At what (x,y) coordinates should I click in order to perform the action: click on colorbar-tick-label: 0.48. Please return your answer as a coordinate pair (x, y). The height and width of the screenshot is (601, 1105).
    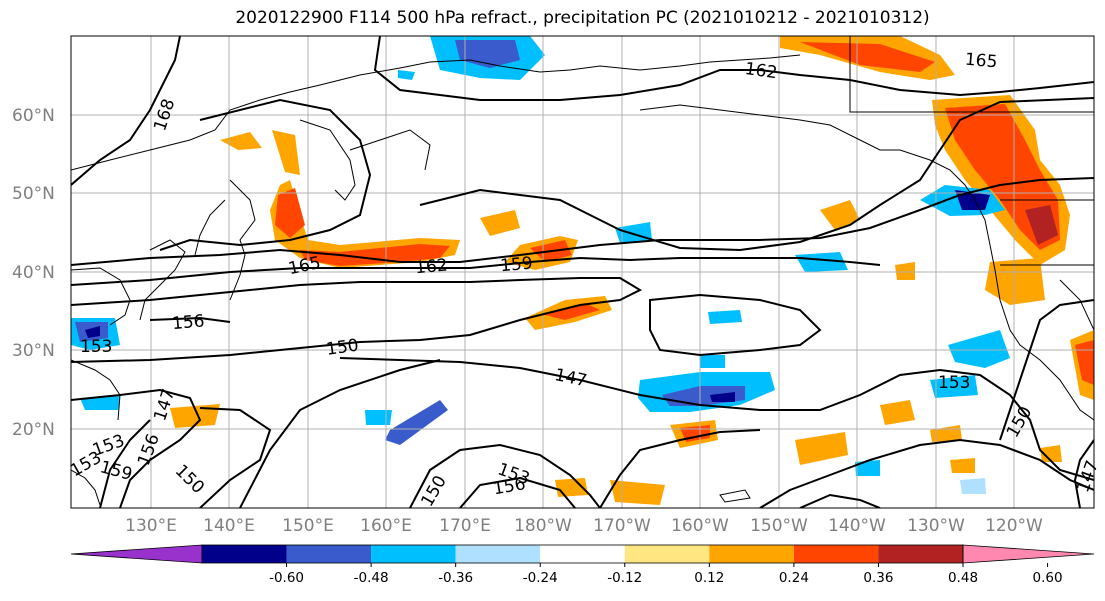
    Looking at the image, I should click on (963, 578).